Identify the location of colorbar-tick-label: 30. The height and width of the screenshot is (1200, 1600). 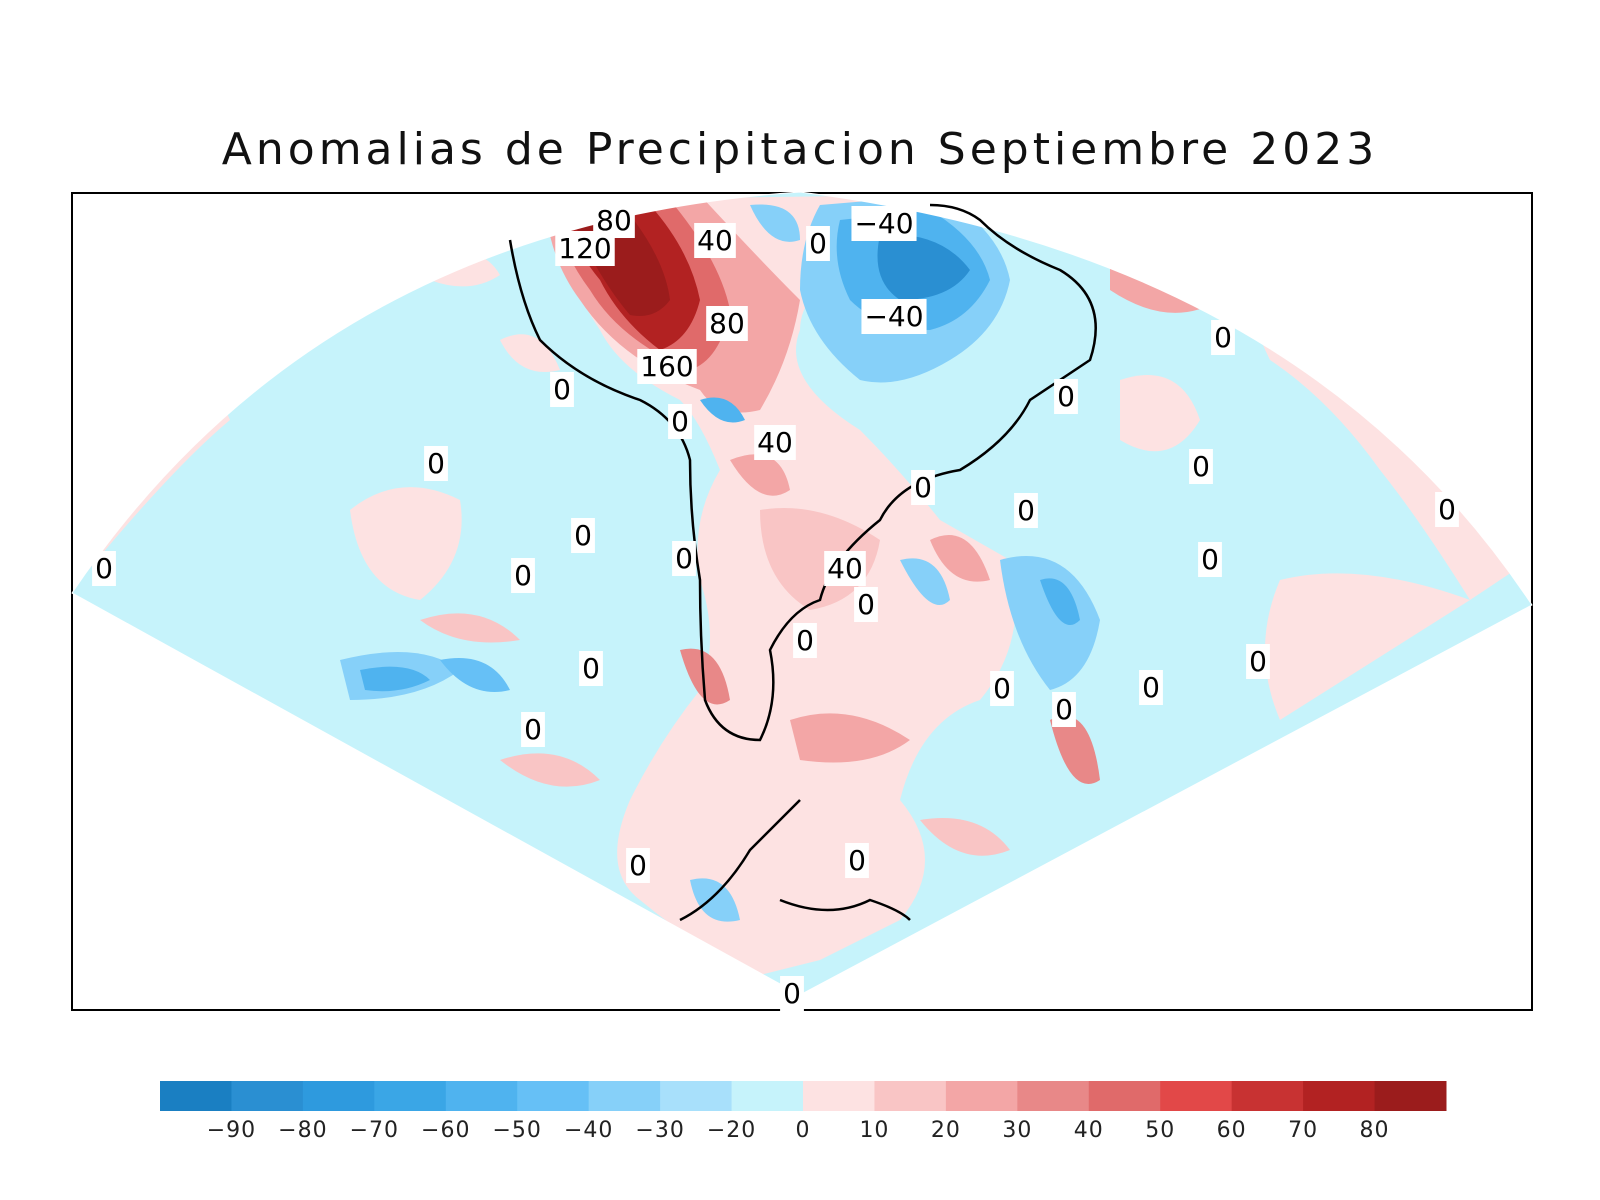
(1017, 1130).